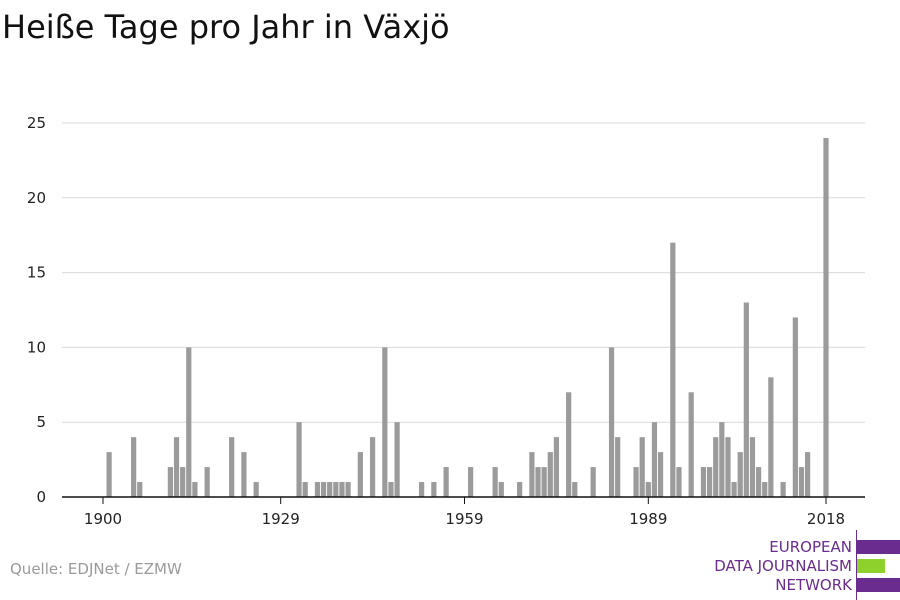 This screenshot has height=600, width=900. I want to click on logo-bar-bottom, so click(878, 585).